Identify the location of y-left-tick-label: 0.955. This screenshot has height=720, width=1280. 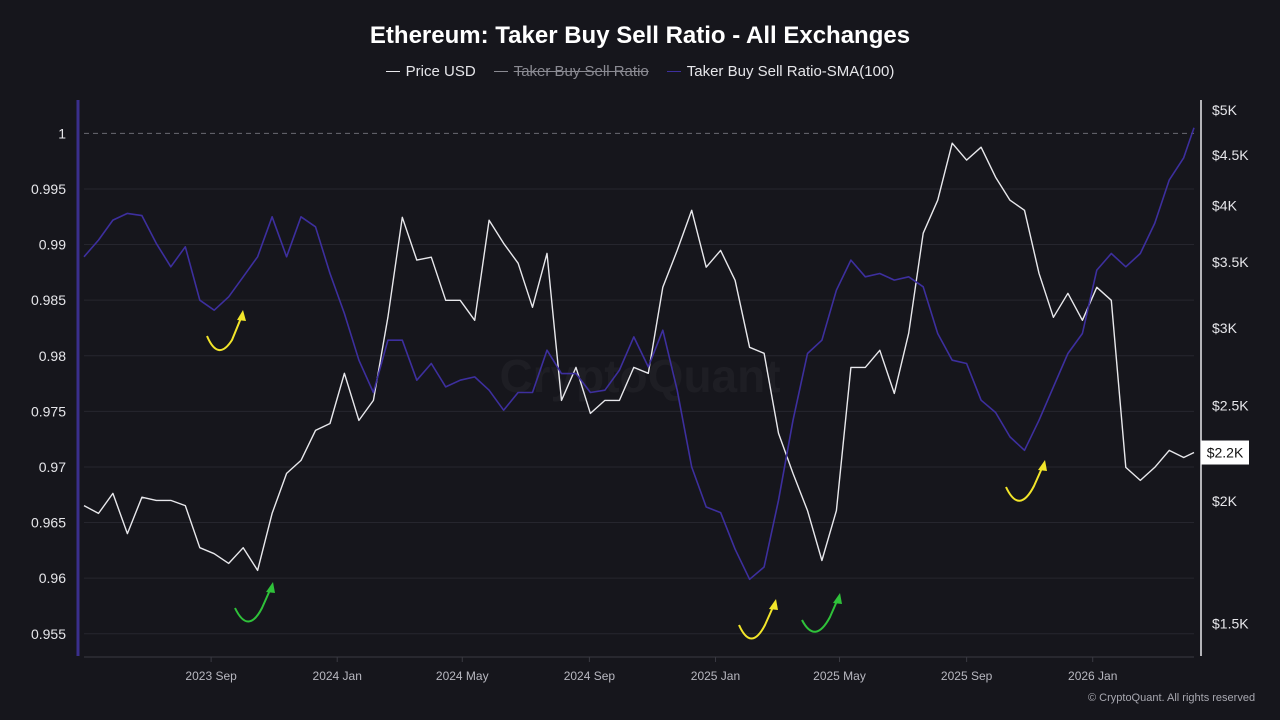
(48, 634).